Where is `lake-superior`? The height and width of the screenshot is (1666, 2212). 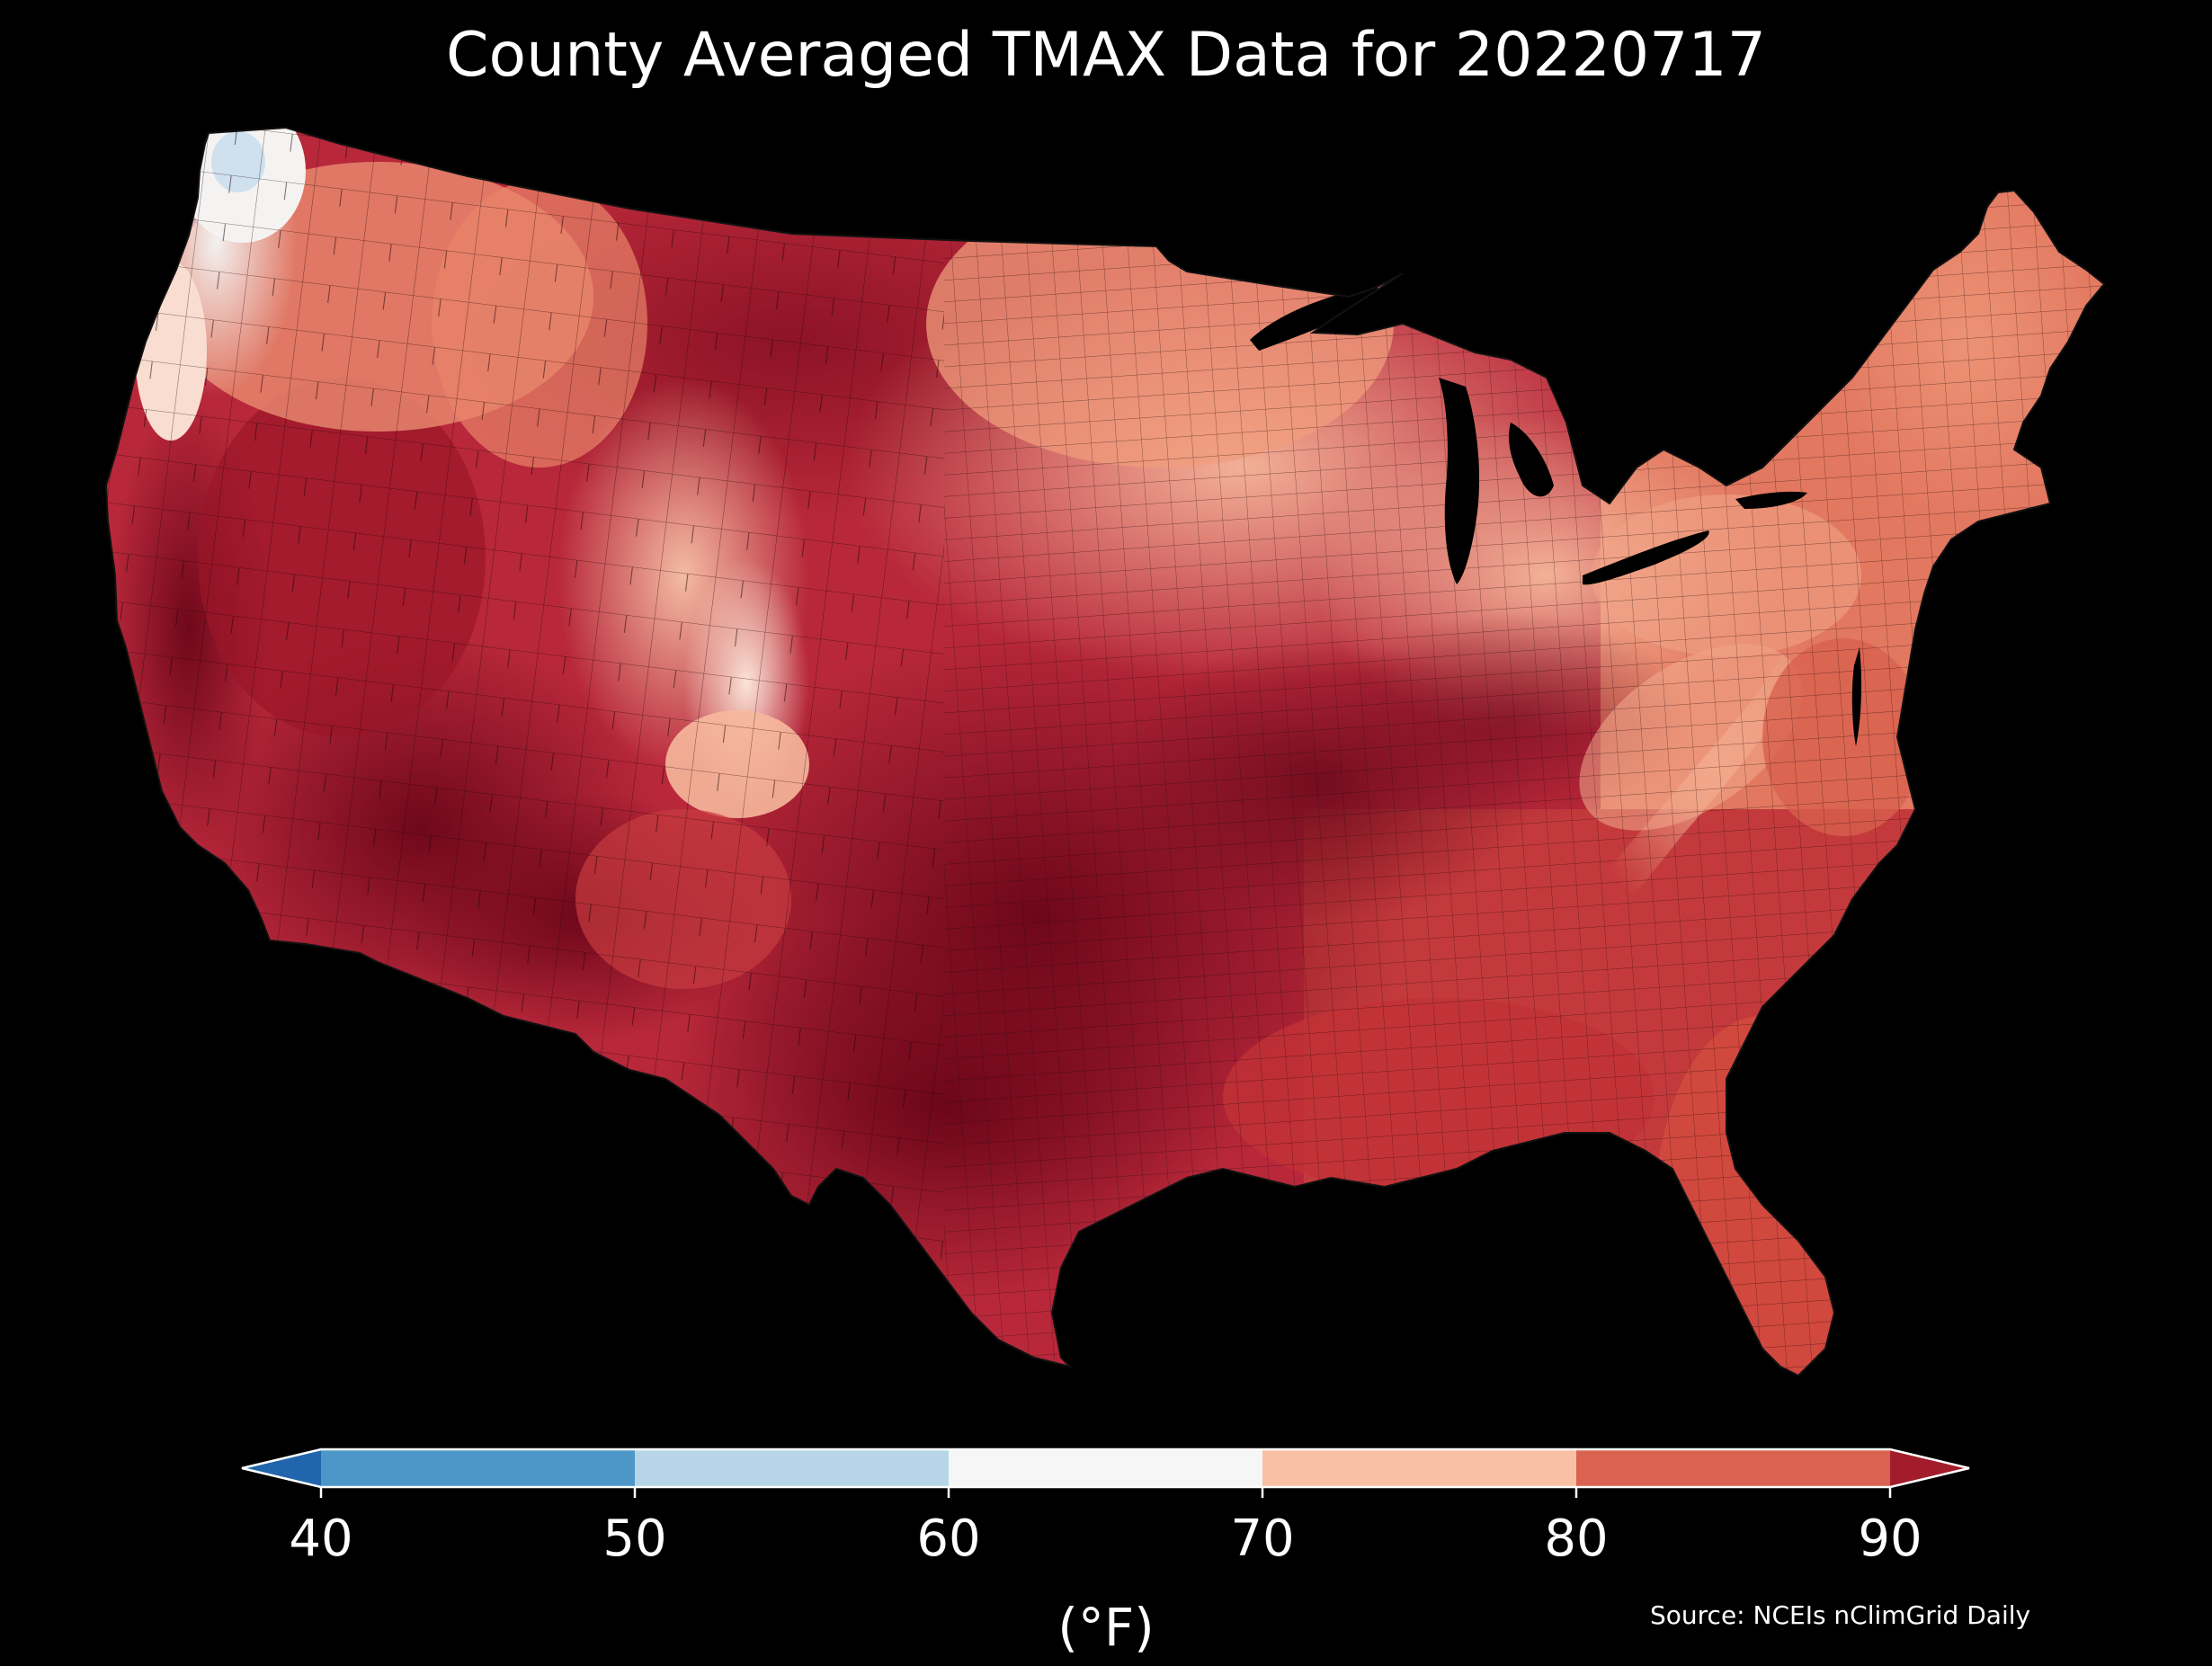 lake-superior is located at coordinates (1315, 319).